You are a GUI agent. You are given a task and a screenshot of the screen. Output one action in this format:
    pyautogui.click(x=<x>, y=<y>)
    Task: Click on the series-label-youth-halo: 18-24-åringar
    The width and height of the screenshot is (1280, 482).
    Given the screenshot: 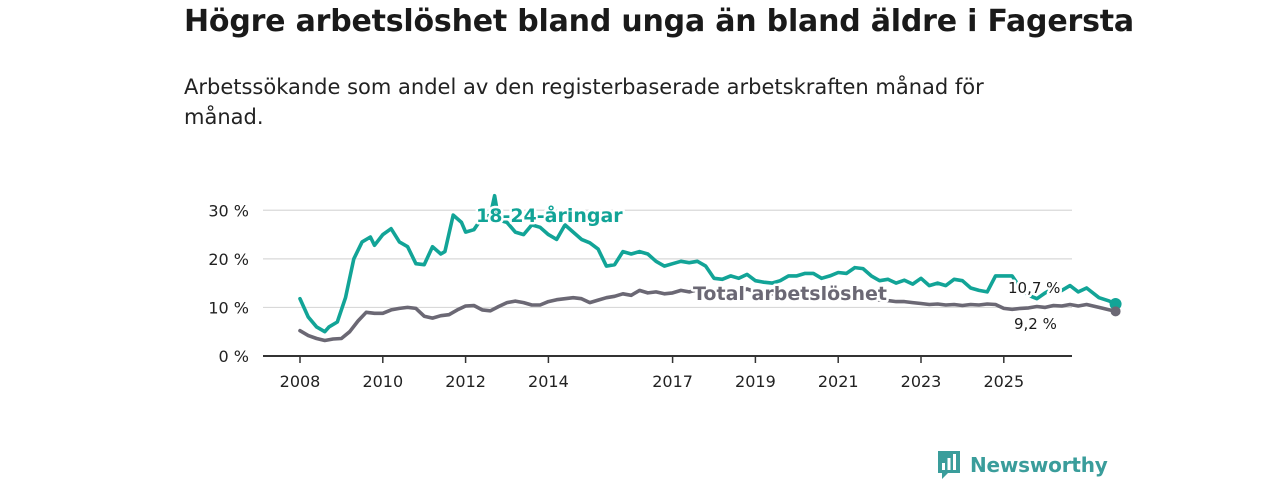 What is the action you would take?
    pyautogui.click(x=549, y=215)
    